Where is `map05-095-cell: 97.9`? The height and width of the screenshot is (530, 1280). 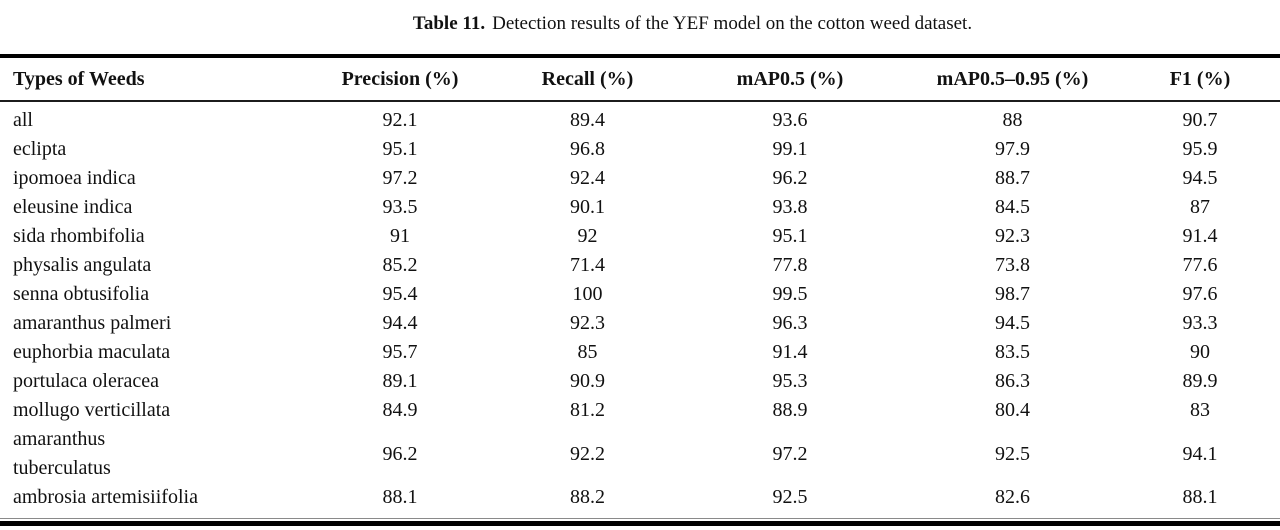
map05-095-cell: 97.9 is located at coordinates (1012, 149).